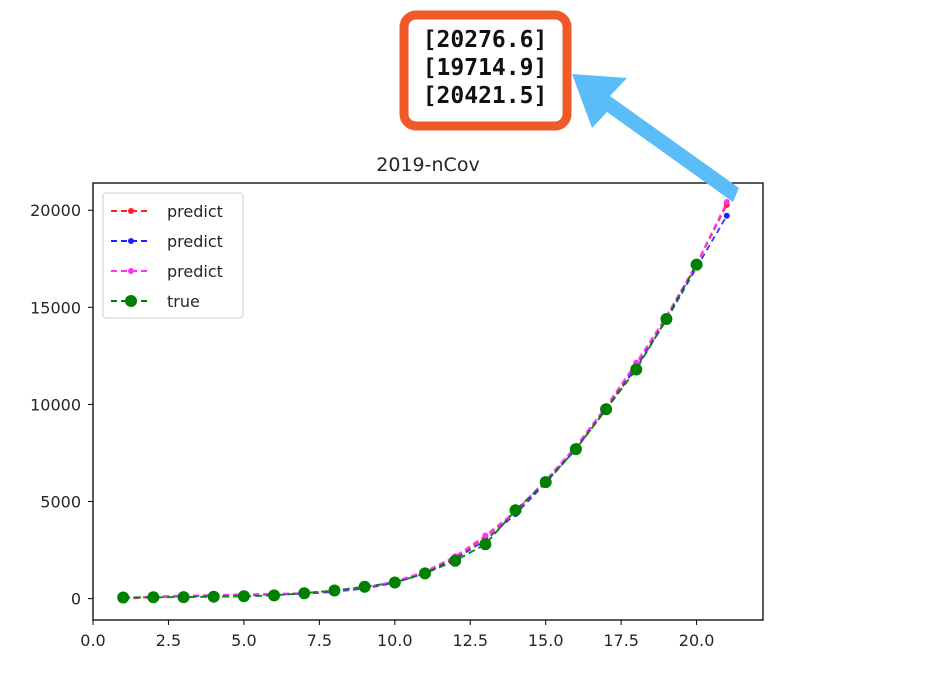 This screenshot has height=678, width=942. Describe the element at coordinates (319, 640) in the screenshot. I see `x-tick-label: 7.5` at that location.